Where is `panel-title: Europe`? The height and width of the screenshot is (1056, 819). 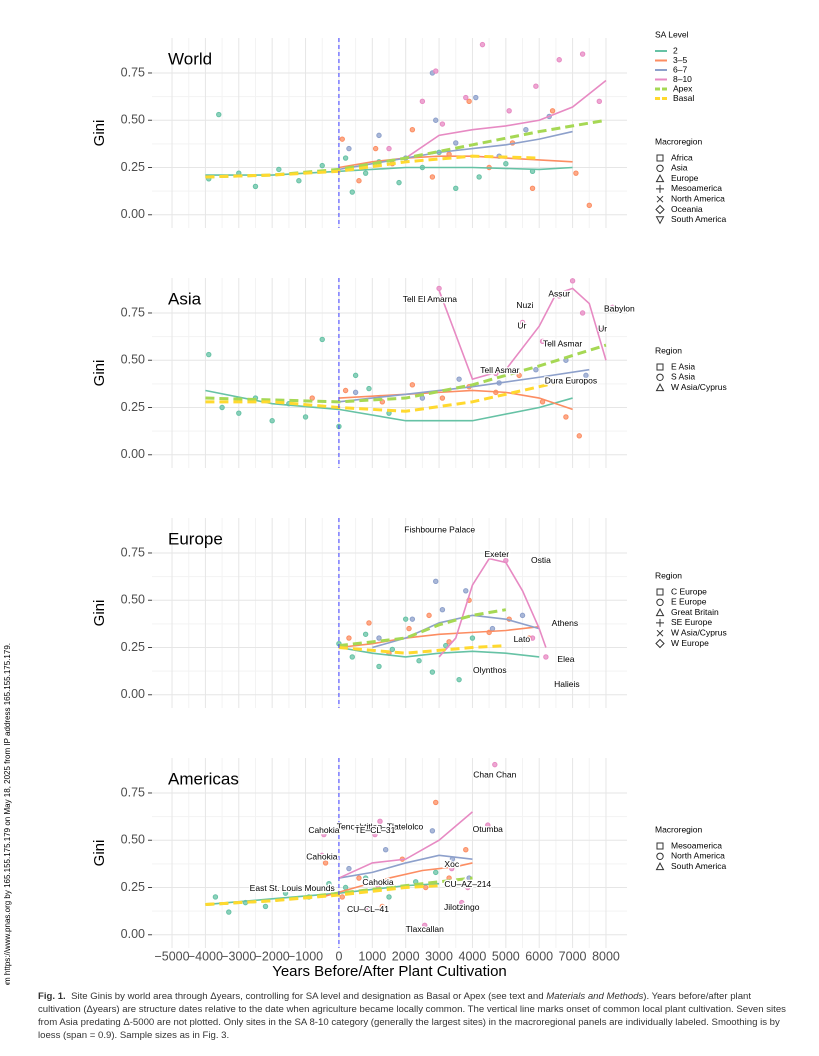
panel-title: Europe is located at coordinates (195, 538).